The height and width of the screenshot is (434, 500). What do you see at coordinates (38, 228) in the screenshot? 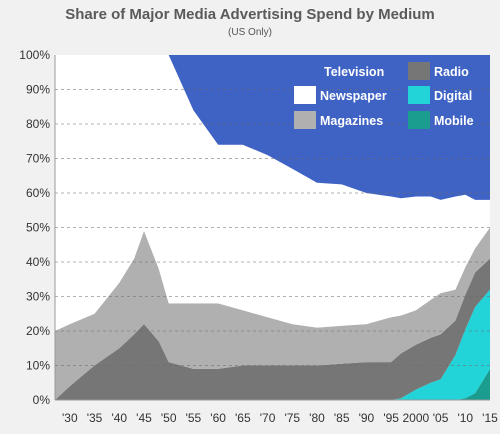
I see `y-tick-label: 50%` at bounding box center [38, 228].